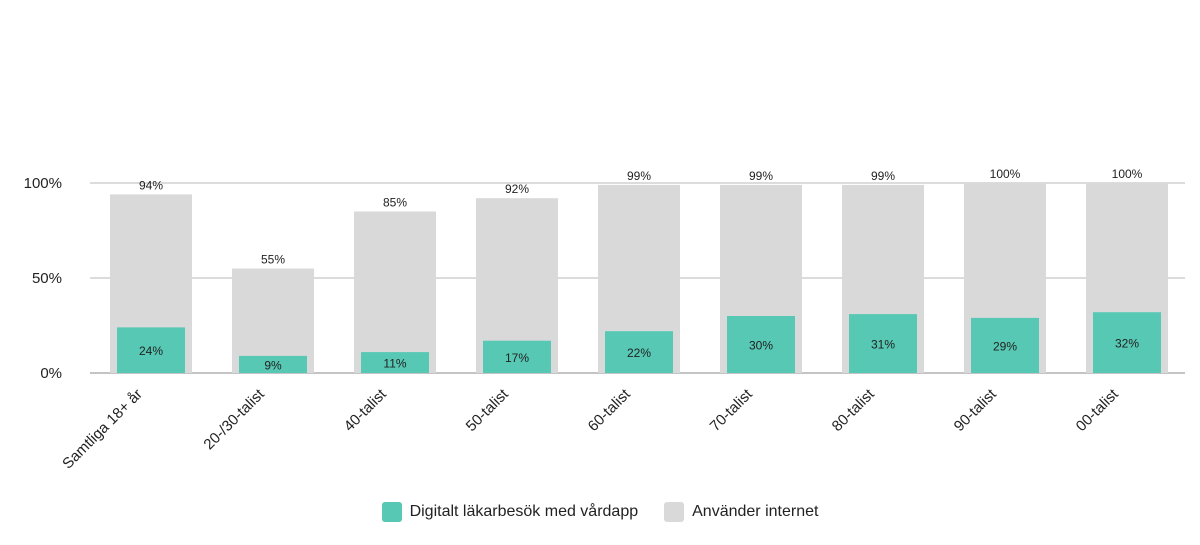 The height and width of the screenshot is (545, 1200). I want to click on data-label-app-visit: 29%, so click(1005, 346).